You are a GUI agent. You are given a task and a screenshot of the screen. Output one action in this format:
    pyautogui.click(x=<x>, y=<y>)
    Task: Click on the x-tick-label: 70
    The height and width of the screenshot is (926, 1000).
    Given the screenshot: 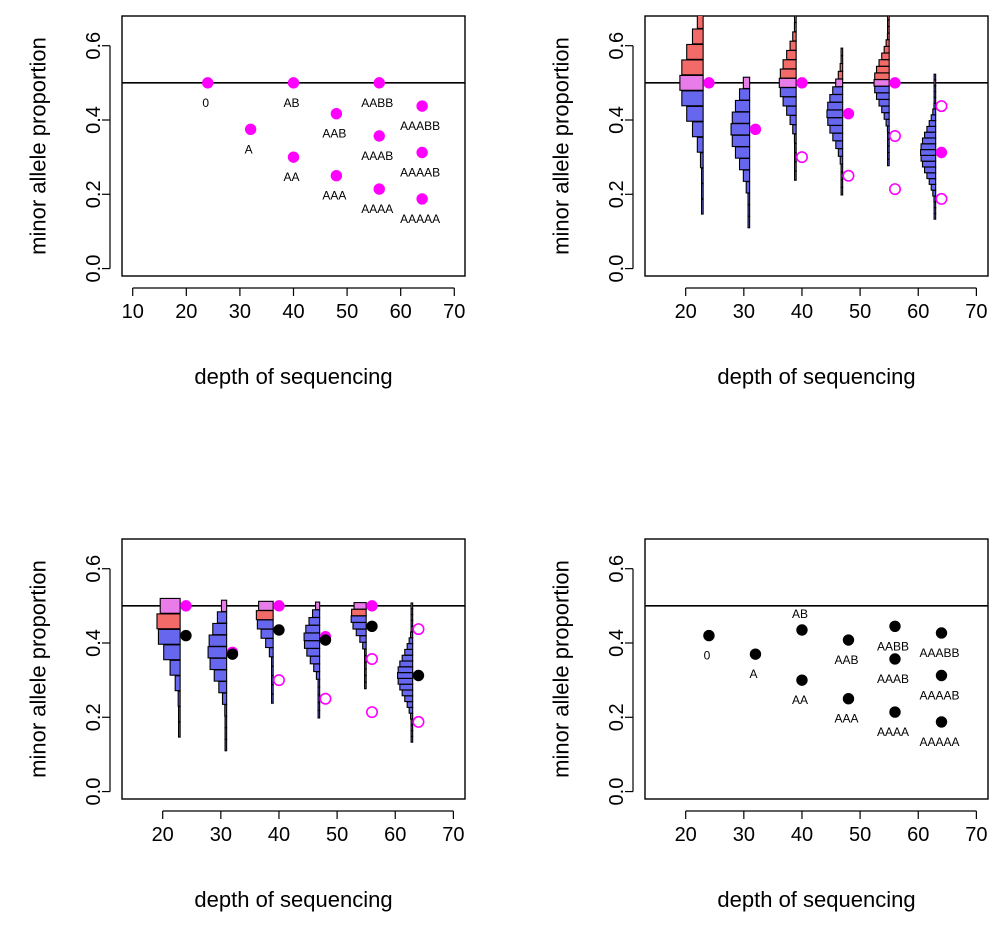 What is the action you would take?
    pyautogui.click(x=976, y=835)
    